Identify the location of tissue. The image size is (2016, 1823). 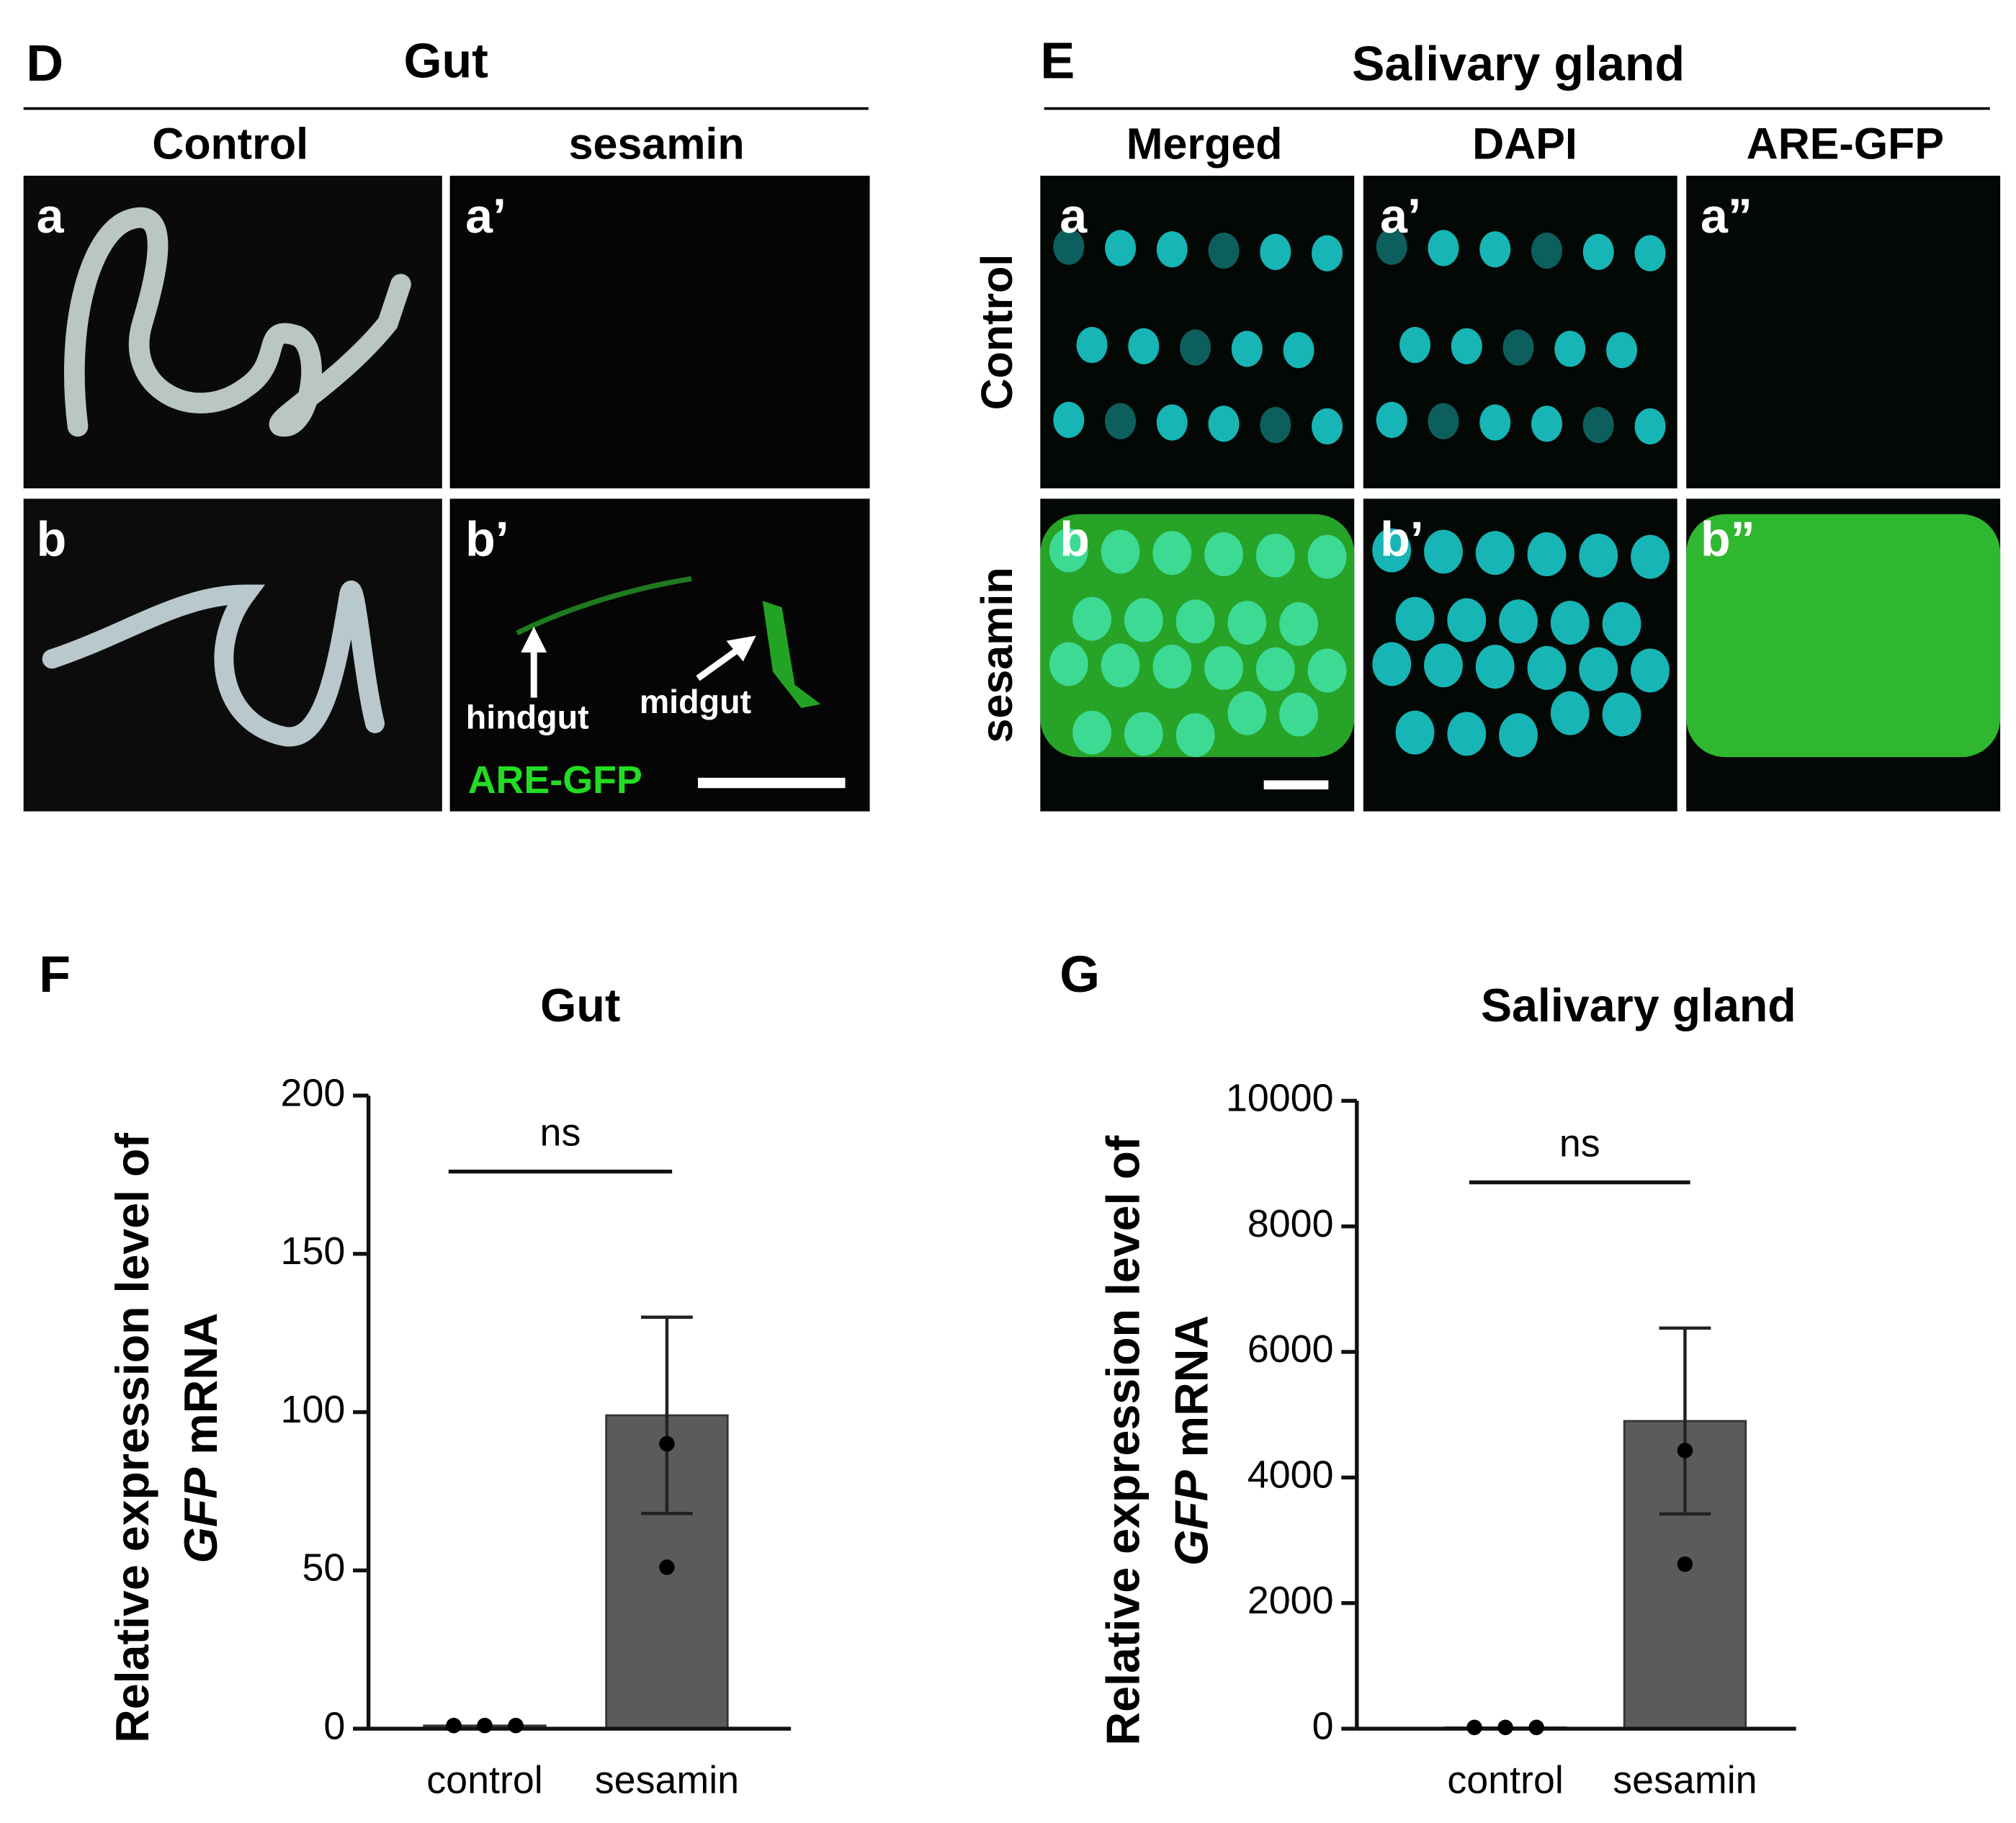
(1844, 636).